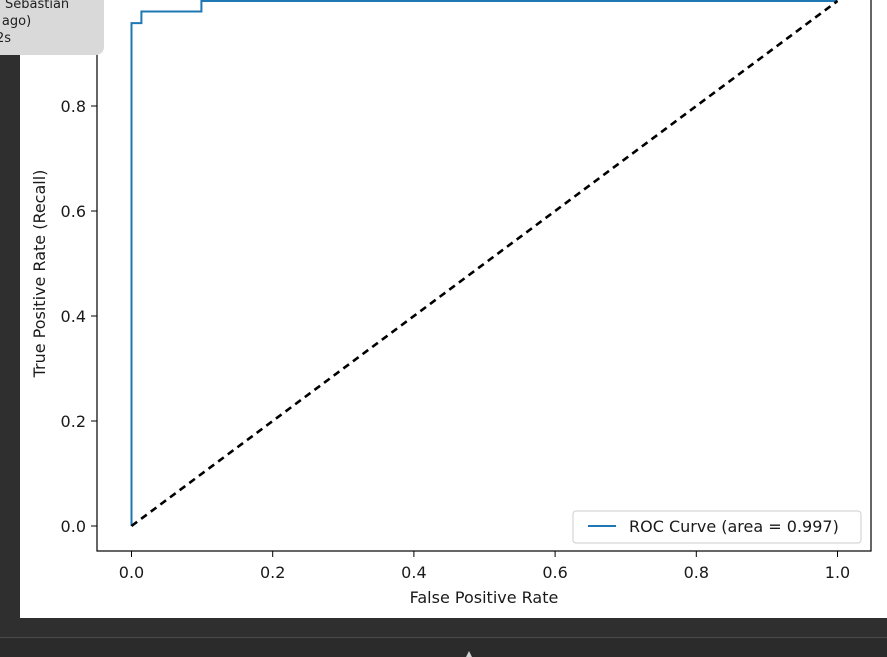 The width and height of the screenshot is (887, 657). I want to click on y-axis-label: True Positive Rate (Recall), so click(39, 274).